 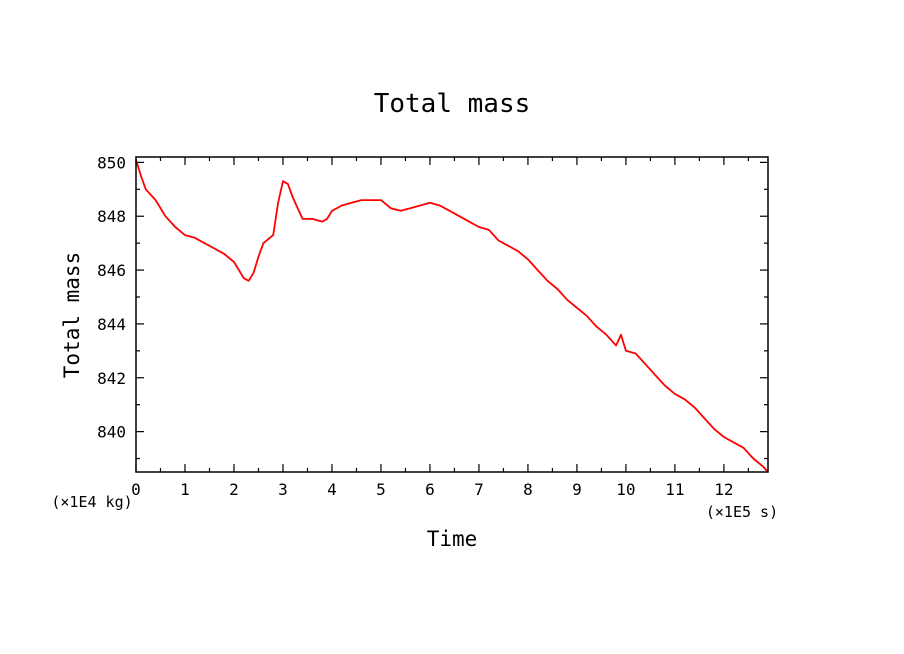 I want to click on y-unit-label: (×1E4 kg), so click(x=91, y=502).